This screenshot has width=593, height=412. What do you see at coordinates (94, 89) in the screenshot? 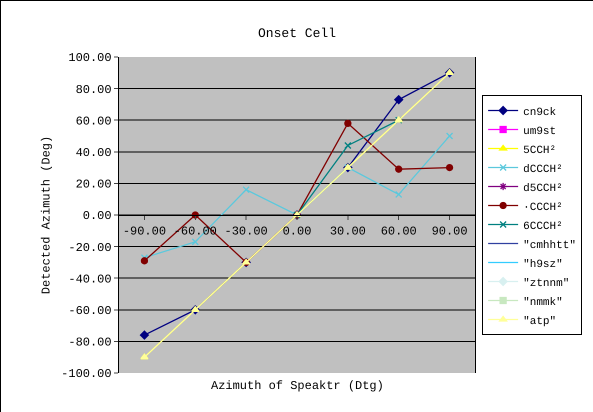
I see `y-tick-label: 80.00` at bounding box center [94, 89].